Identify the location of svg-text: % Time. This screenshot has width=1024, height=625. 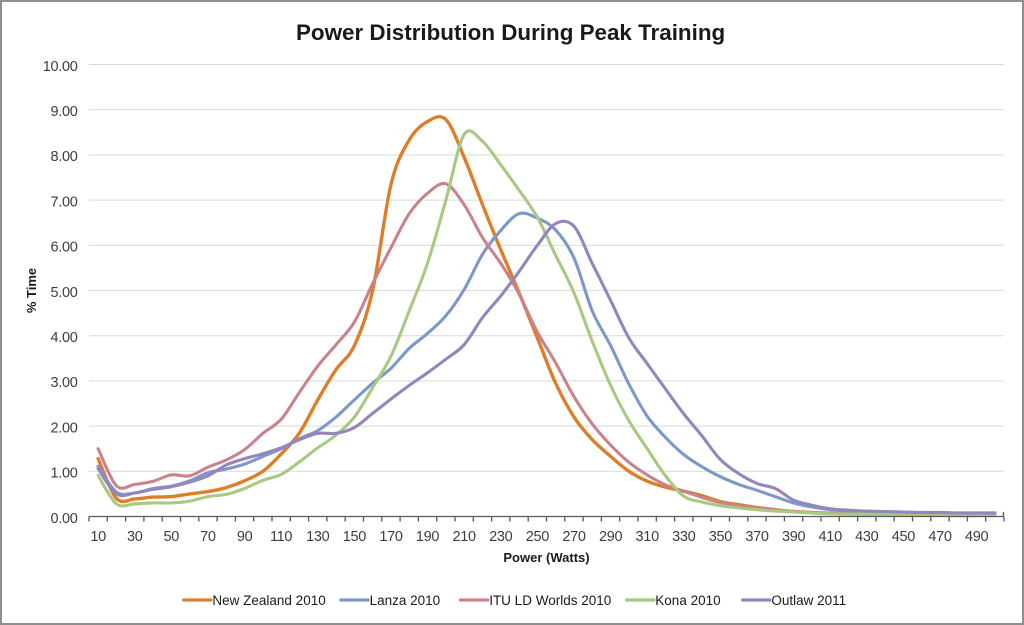
(31, 290).